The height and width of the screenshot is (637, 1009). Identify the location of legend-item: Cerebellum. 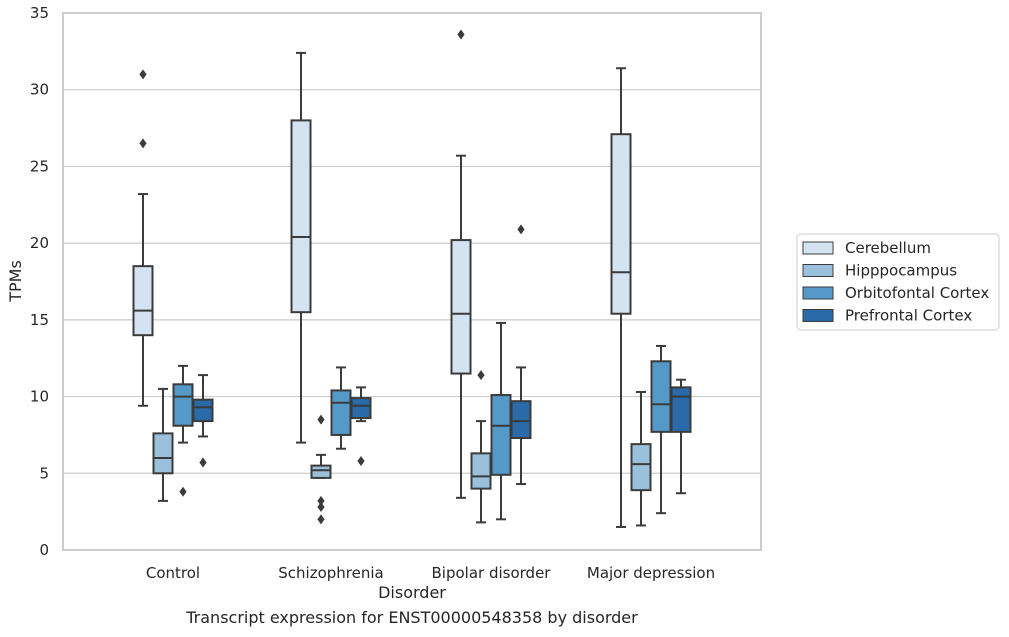
(866, 248).